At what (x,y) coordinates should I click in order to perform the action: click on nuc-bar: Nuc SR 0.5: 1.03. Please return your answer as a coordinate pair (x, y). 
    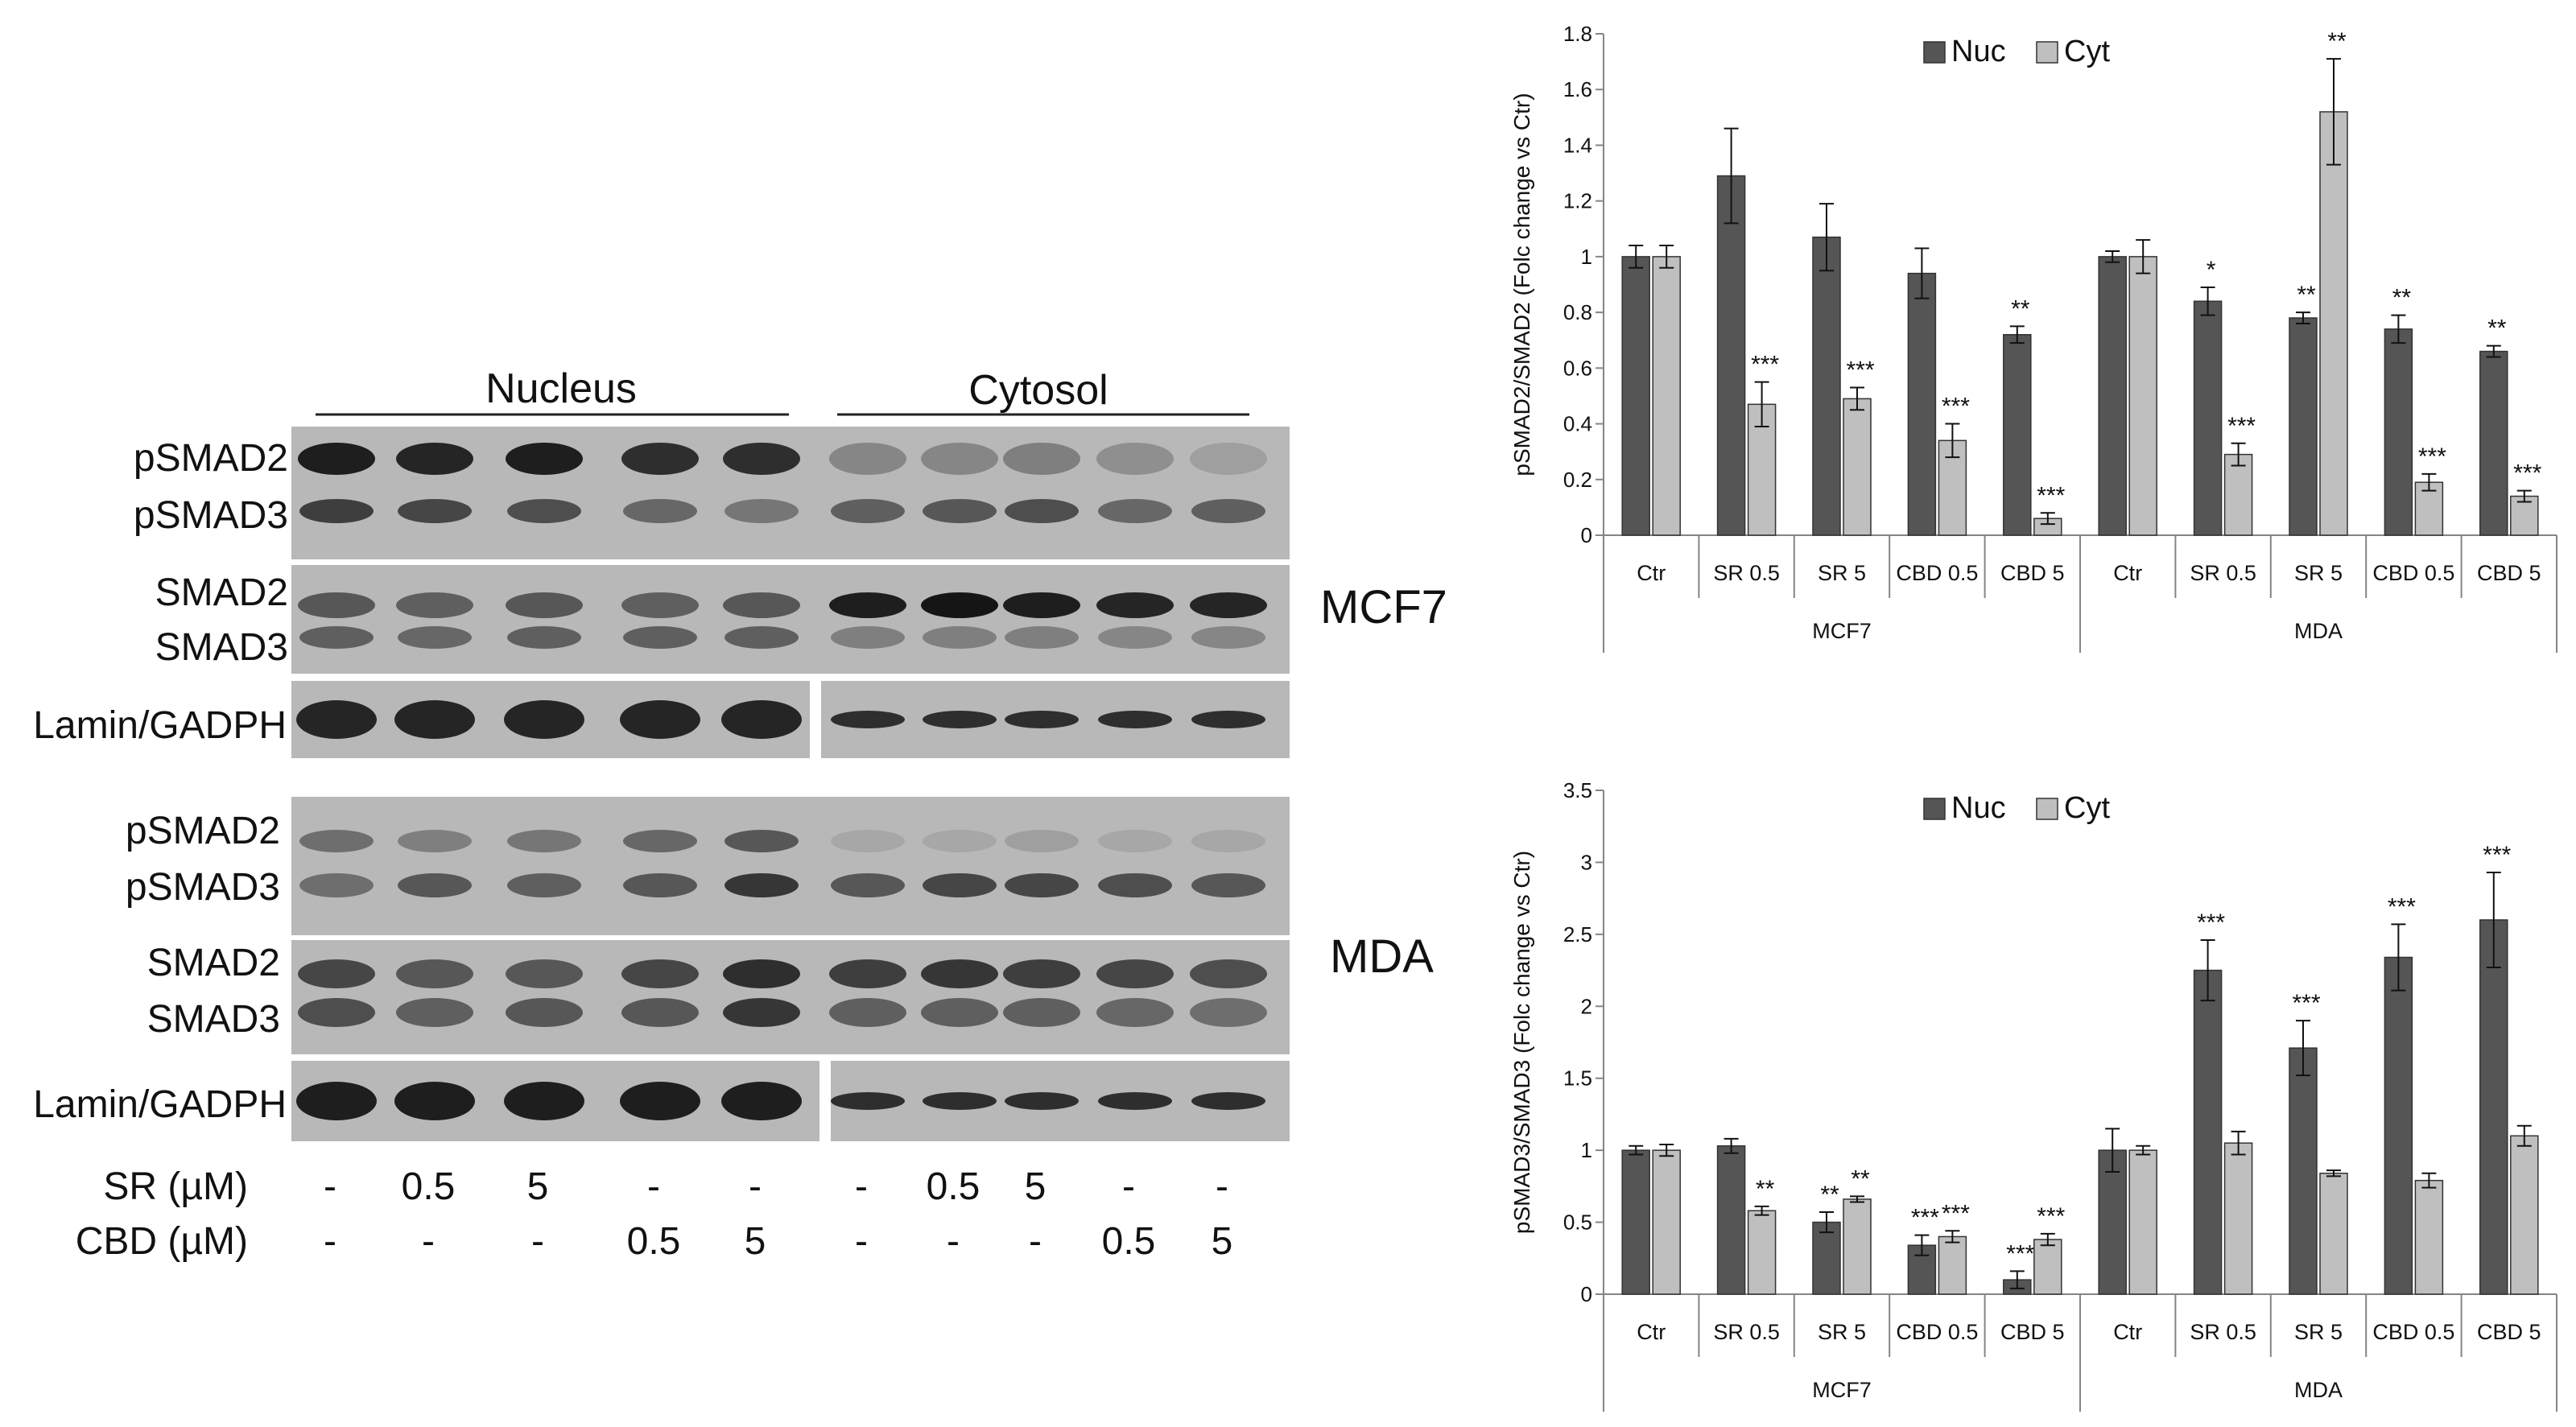
    Looking at the image, I should click on (1731, 1220).